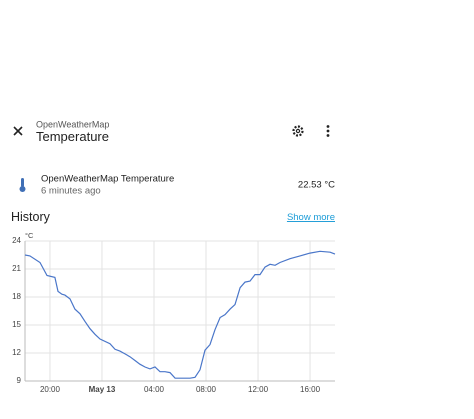 The image size is (474, 419). What do you see at coordinates (50, 389) in the screenshot?
I see `x-tick-label: 20:00` at bounding box center [50, 389].